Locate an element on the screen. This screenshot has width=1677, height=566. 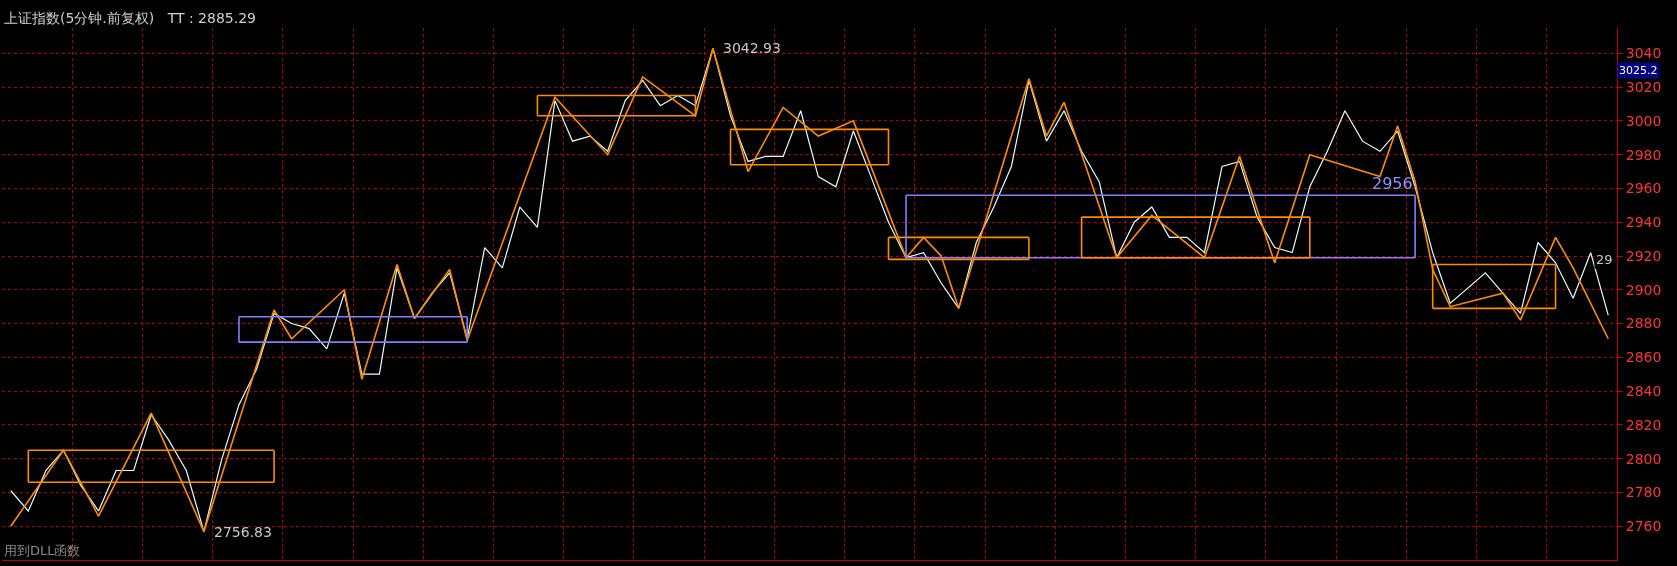
y-tick-label: 3000 is located at coordinates (1643, 120).